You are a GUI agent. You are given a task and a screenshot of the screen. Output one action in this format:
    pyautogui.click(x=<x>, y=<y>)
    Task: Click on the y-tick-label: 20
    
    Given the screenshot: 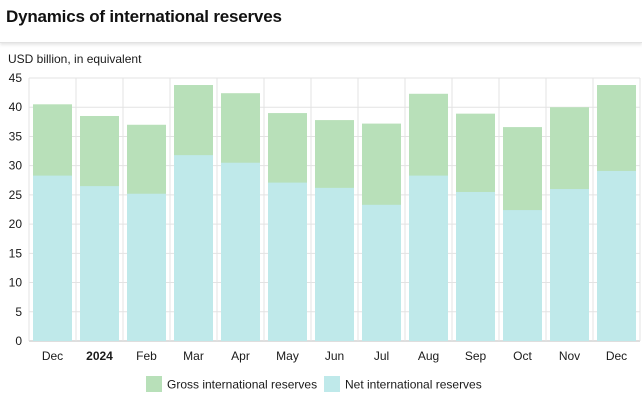 What is the action you would take?
    pyautogui.click(x=16, y=224)
    